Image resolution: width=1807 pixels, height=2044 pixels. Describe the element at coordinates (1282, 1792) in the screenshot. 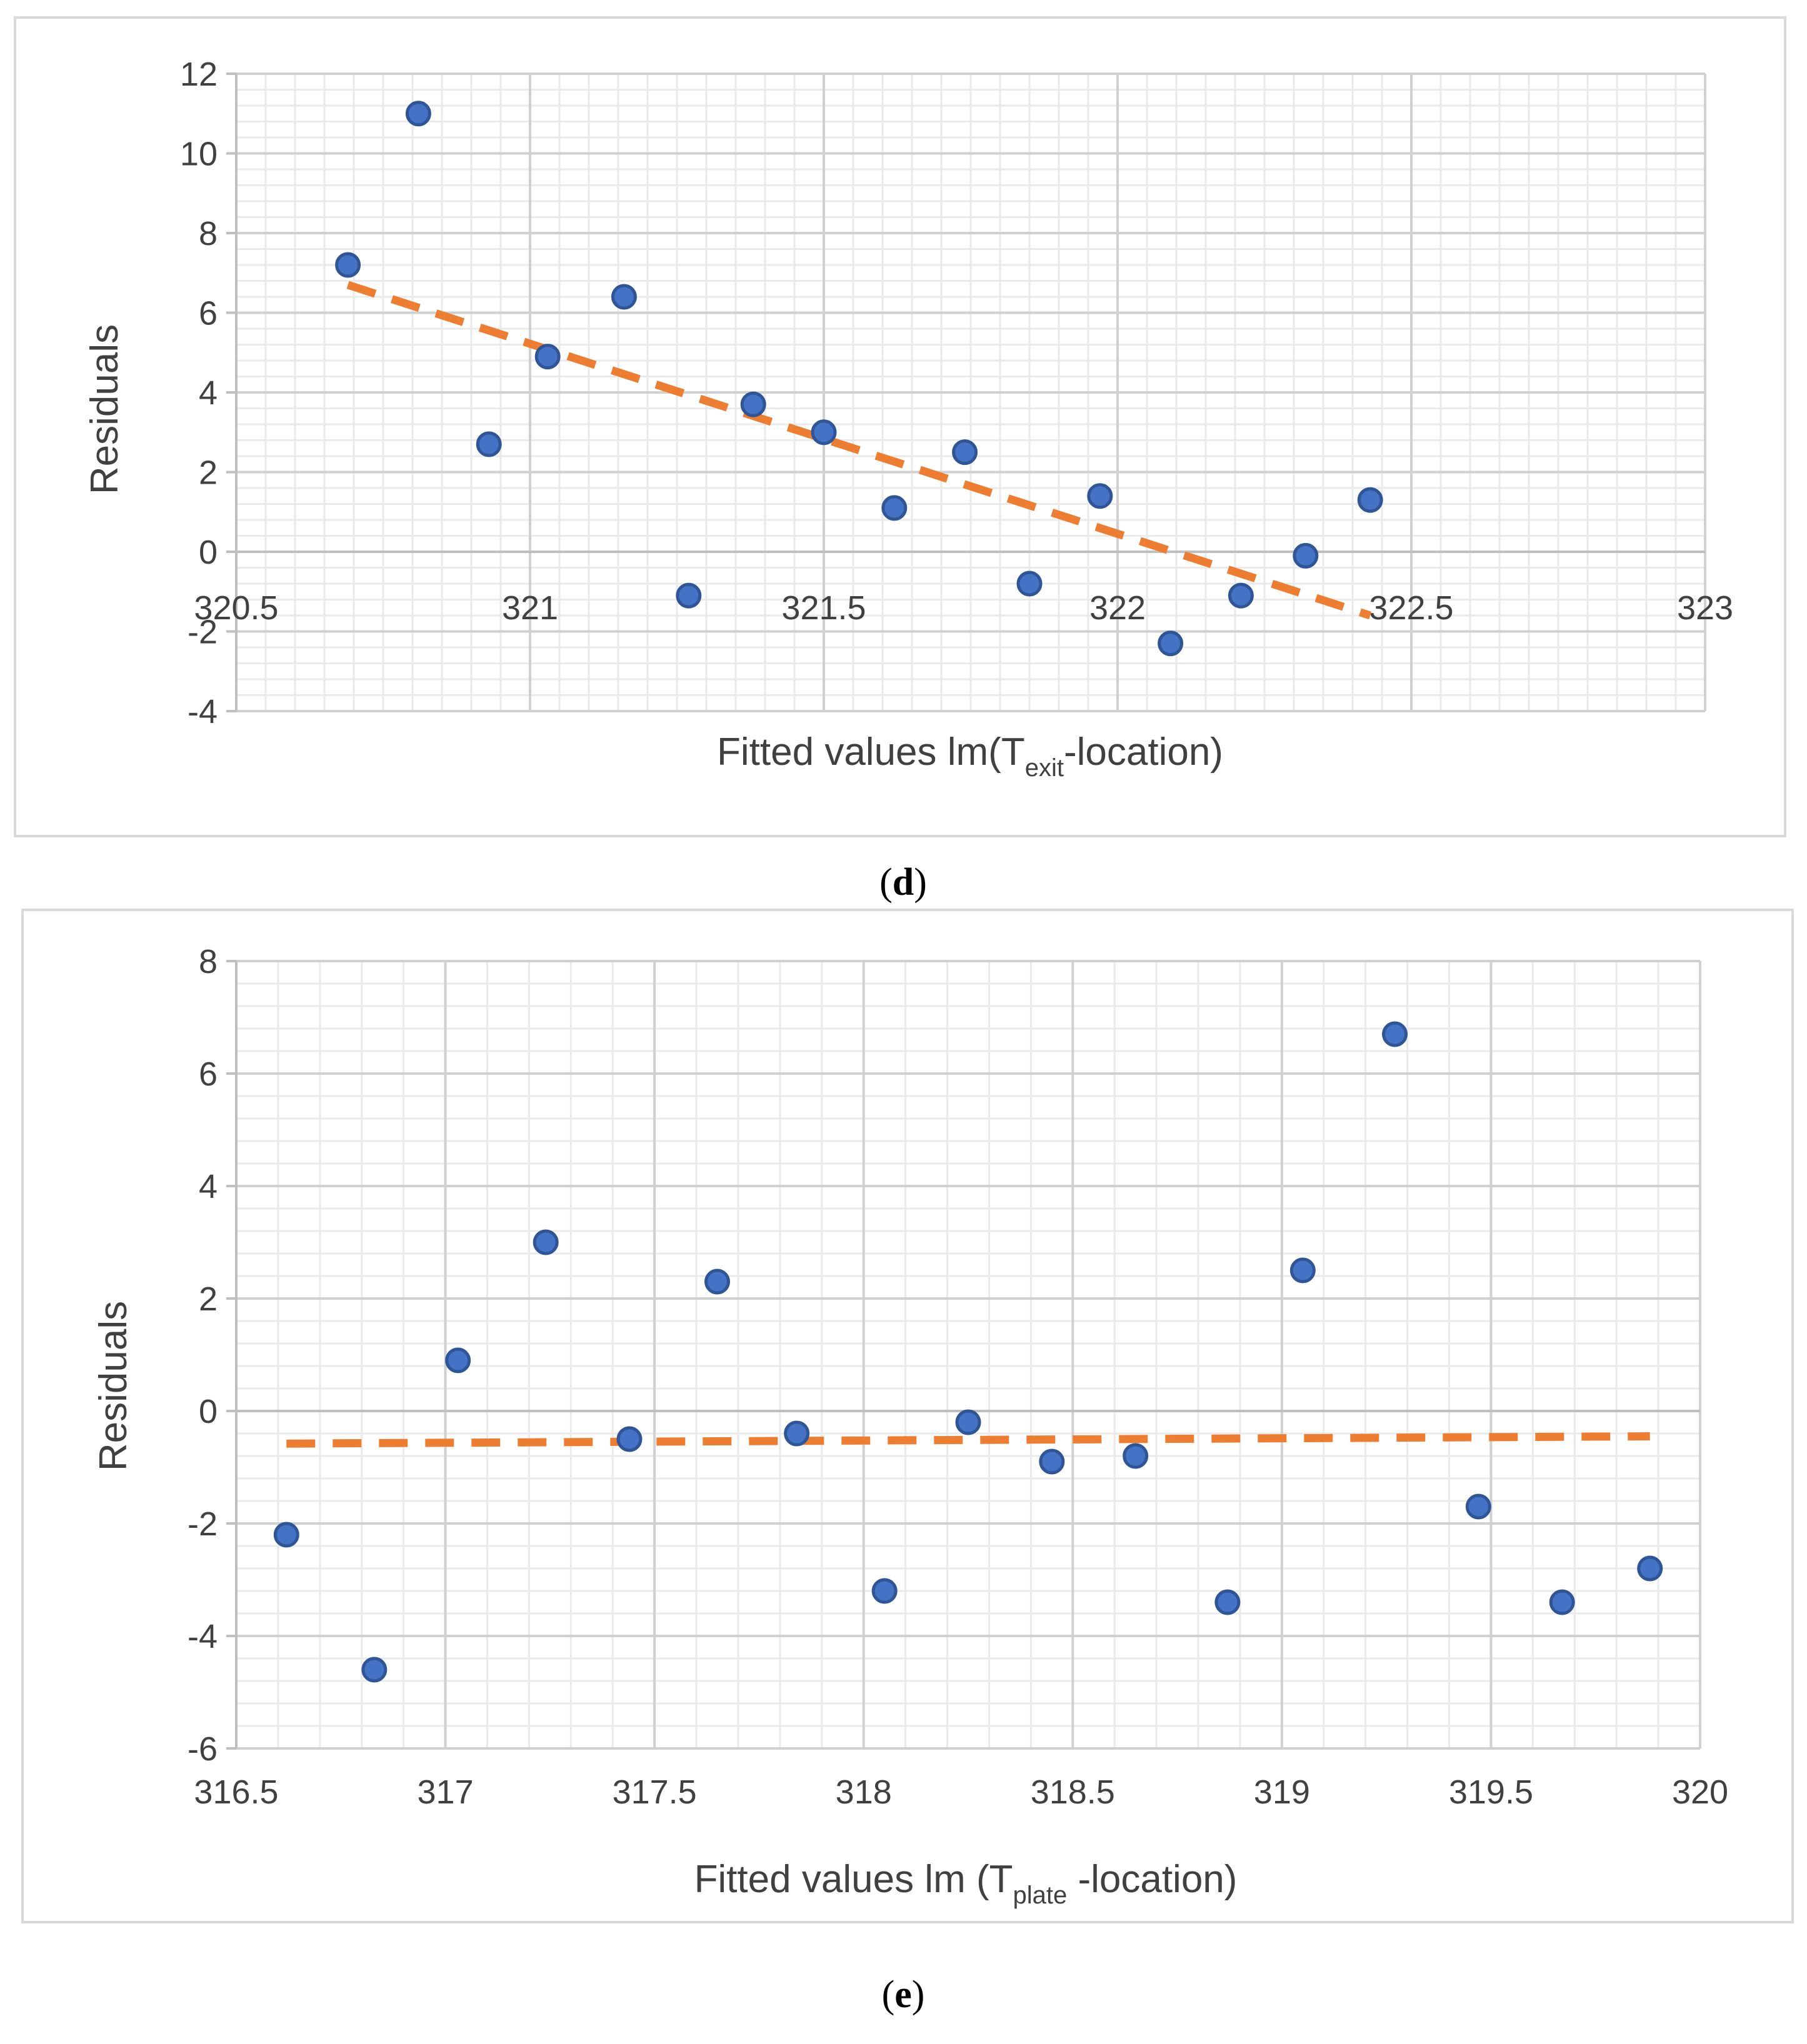

I see `chart-e-x-tick-label: 319` at that location.